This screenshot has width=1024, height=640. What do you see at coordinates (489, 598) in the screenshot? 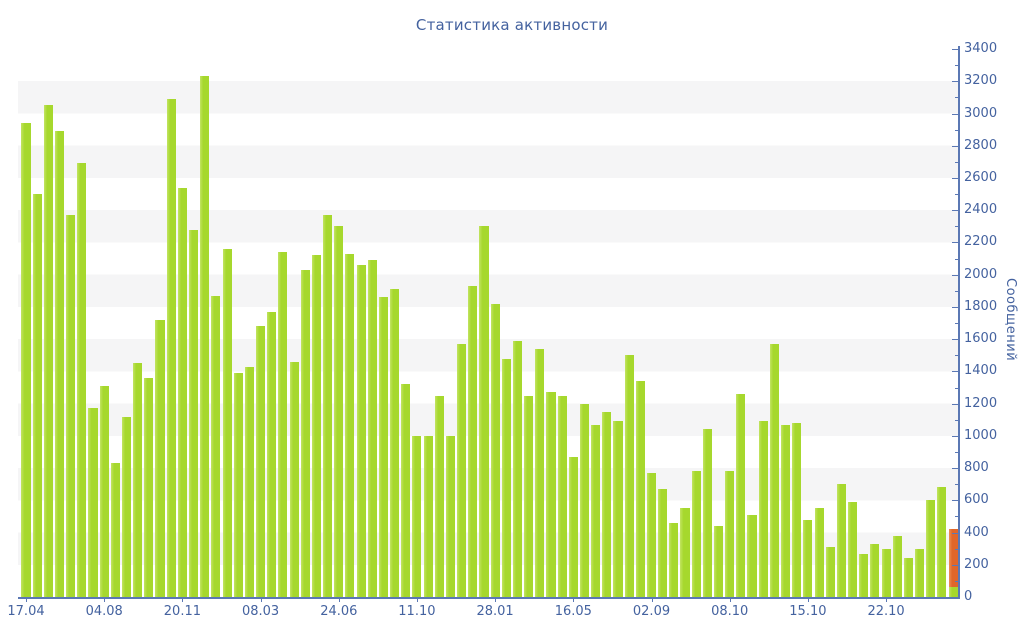
I see `x-axis-line` at bounding box center [489, 598].